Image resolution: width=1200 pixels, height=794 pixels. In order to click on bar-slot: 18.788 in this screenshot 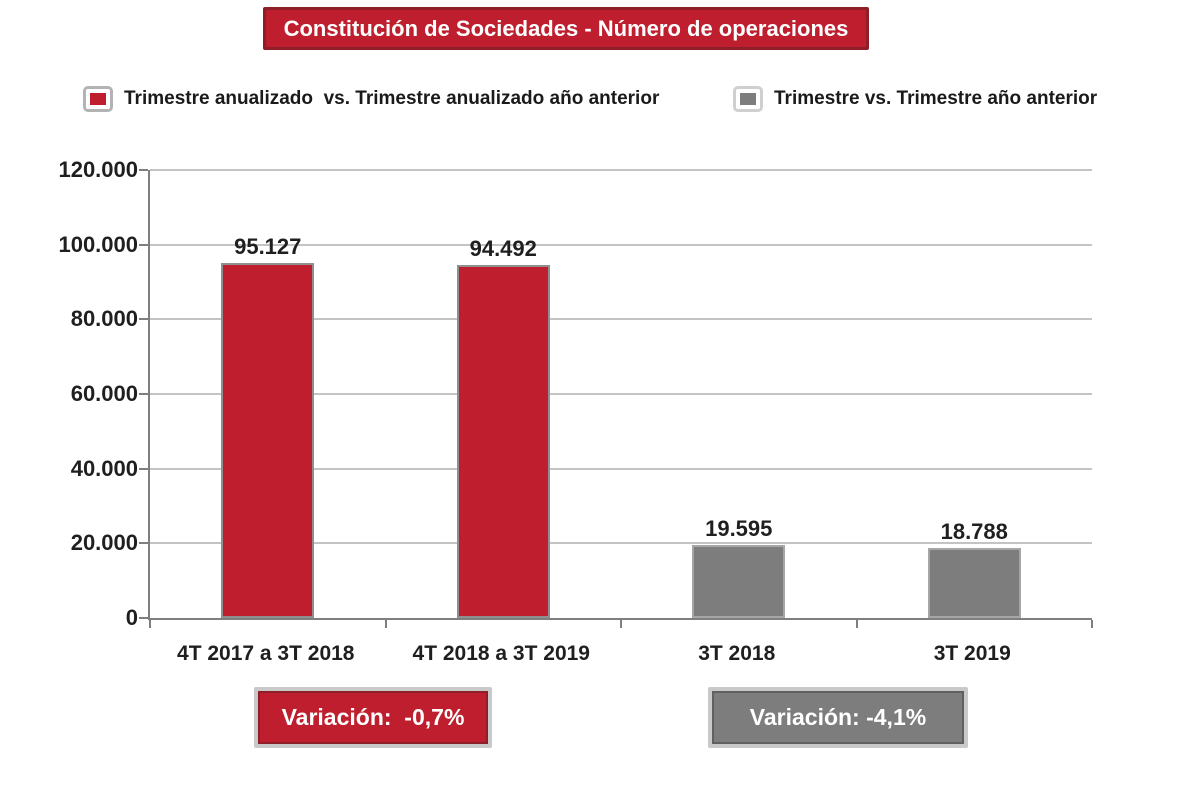, I will do `click(975, 394)`.